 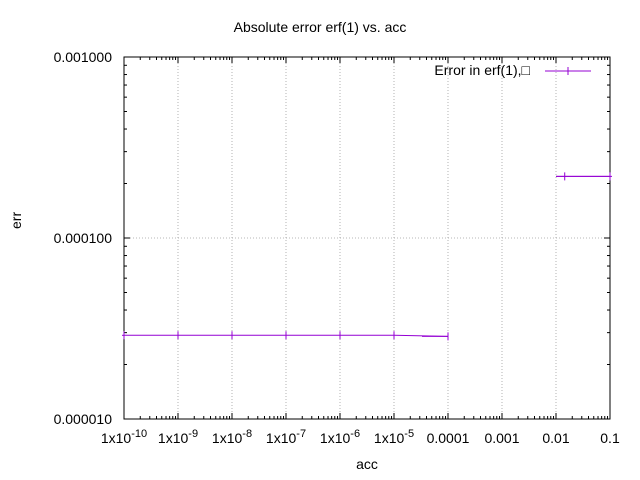 I want to click on x-axis-label: acc, so click(x=367, y=464).